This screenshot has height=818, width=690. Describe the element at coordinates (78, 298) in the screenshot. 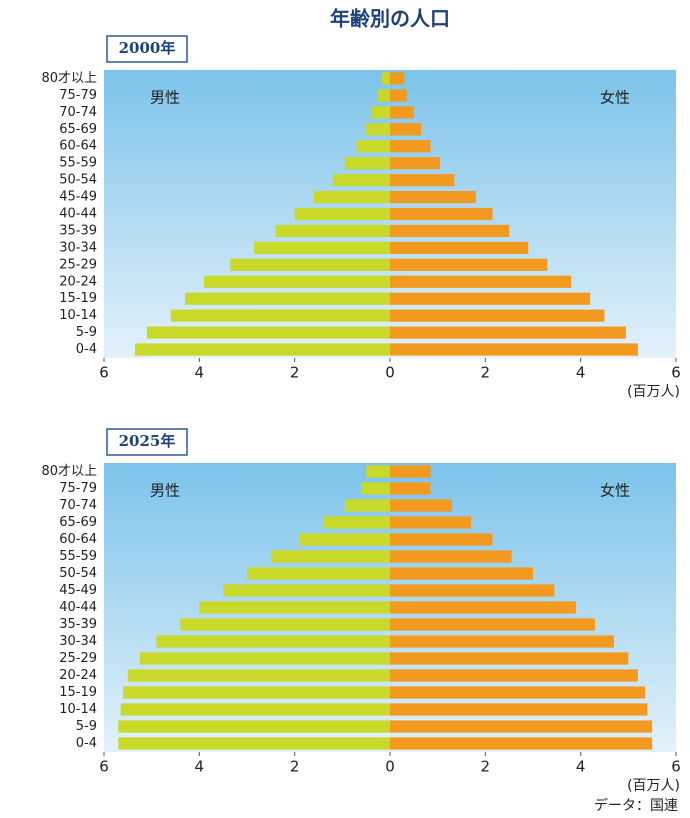

I see `category-label: 15-19` at that location.